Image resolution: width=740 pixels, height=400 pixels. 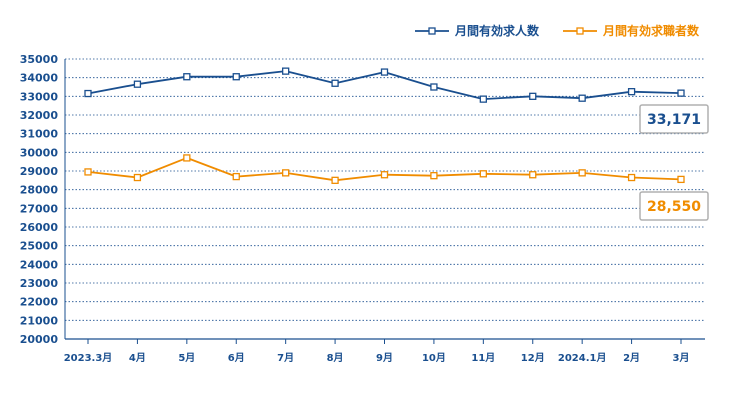 What do you see at coordinates (39, 59) in the screenshot?
I see `y-tick-label: 35000` at bounding box center [39, 59].